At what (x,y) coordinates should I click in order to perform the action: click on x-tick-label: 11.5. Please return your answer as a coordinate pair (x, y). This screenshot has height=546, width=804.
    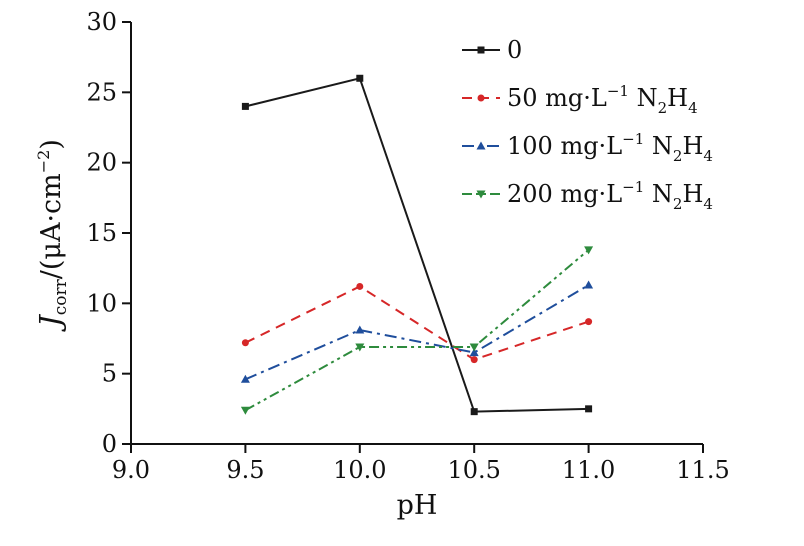
    Looking at the image, I should click on (702, 470).